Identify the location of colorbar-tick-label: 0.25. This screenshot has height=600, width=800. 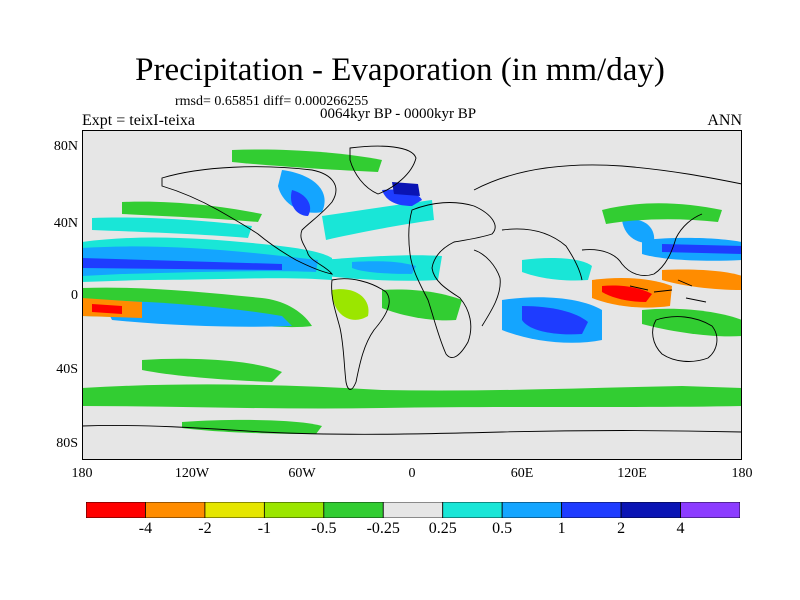
(442, 528).